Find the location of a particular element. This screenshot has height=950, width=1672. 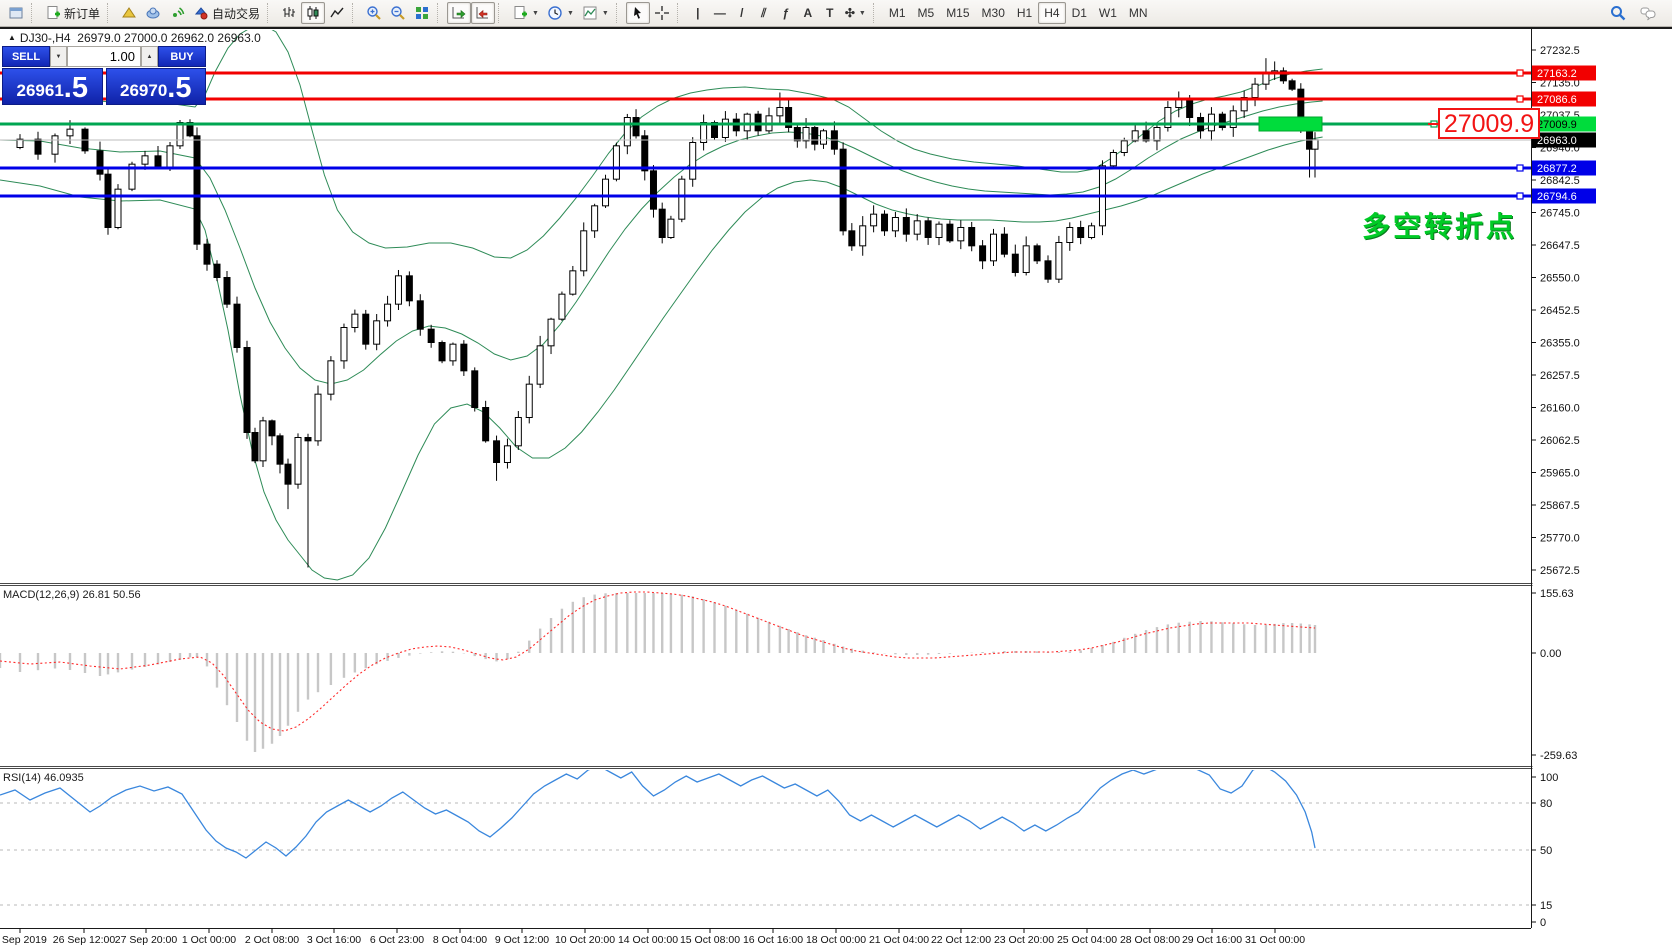

price-annotation-label: 27009.9 is located at coordinates (1489, 123).